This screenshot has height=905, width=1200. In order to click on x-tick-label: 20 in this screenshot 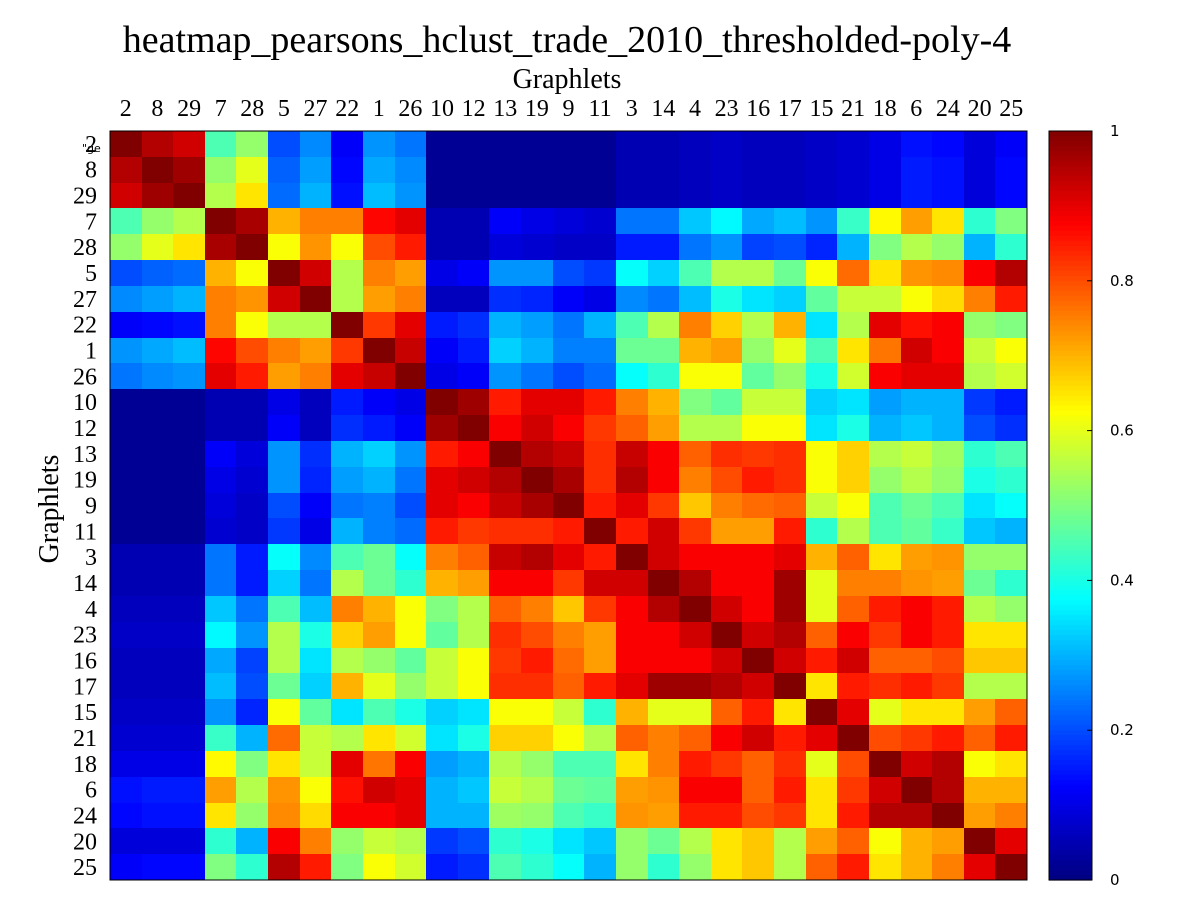, I will do `click(980, 109)`.